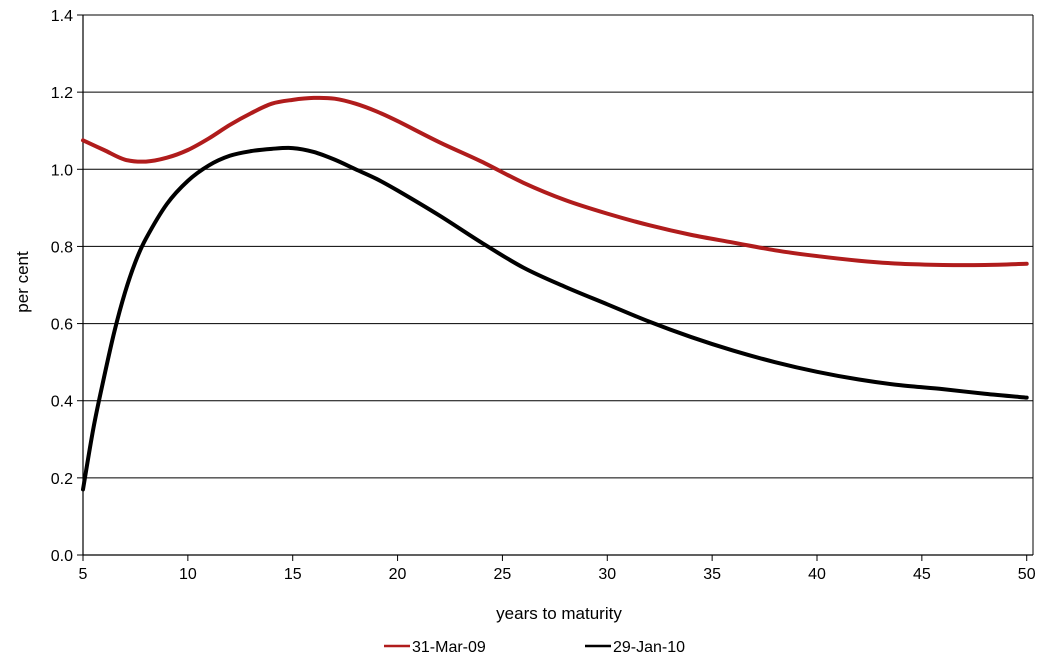 The height and width of the screenshot is (662, 1043). What do you see at coordinates (293, 574) in the screenshot?
I see `x-tick-label-2: 15` at bounding box center [293, 574].